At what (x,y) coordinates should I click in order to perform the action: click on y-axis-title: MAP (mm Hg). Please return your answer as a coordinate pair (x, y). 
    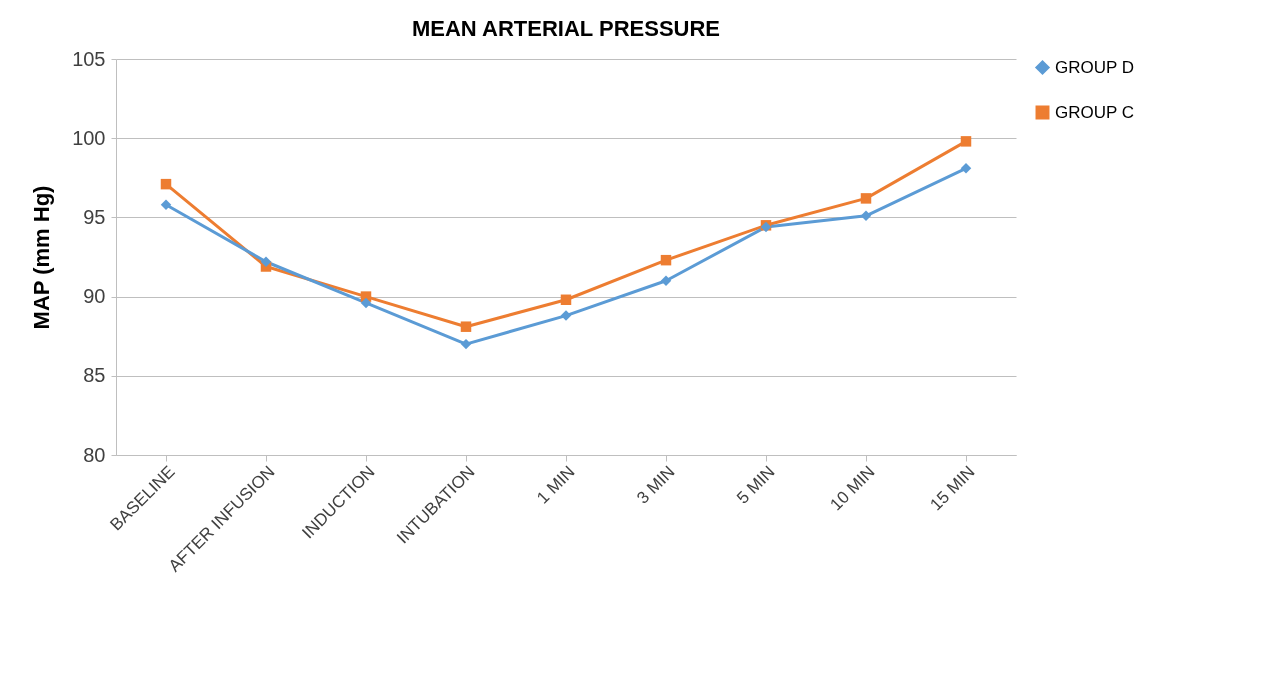
    Looking at the image, I should click on (42, 257).